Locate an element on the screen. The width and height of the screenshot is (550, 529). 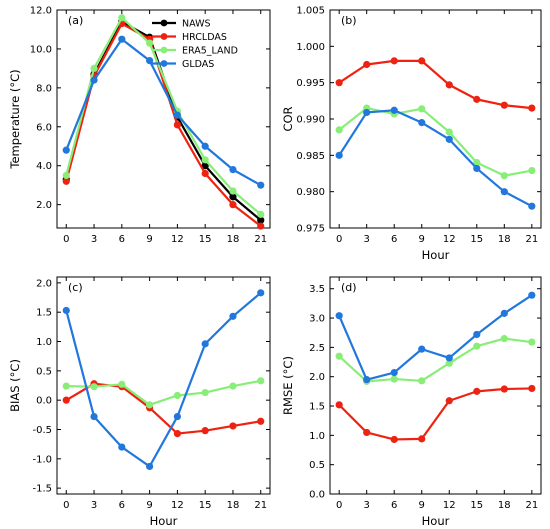
legend-entry: GLDAS is located at coordinates (198, 64).